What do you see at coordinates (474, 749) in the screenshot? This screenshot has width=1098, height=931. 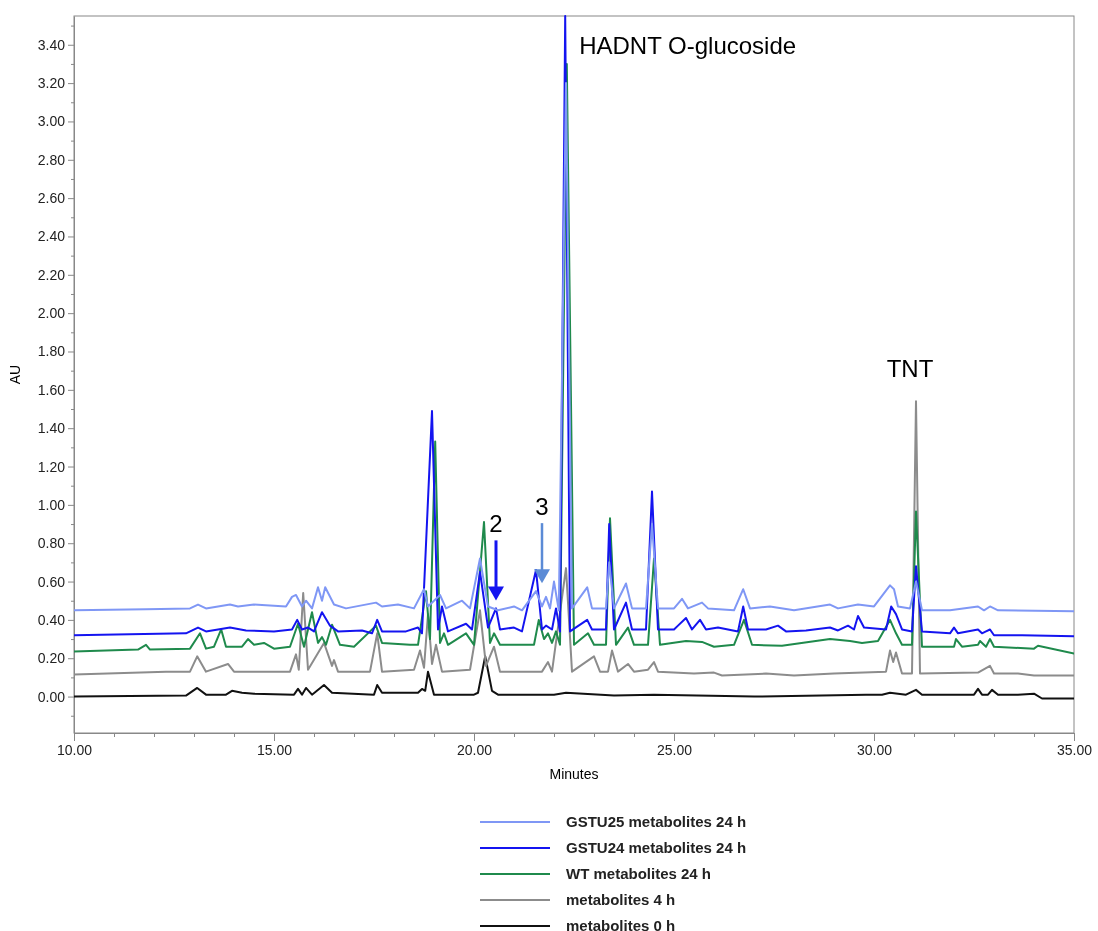 I see `x-tick-label: 20.00` at bounding box center [474, 749].